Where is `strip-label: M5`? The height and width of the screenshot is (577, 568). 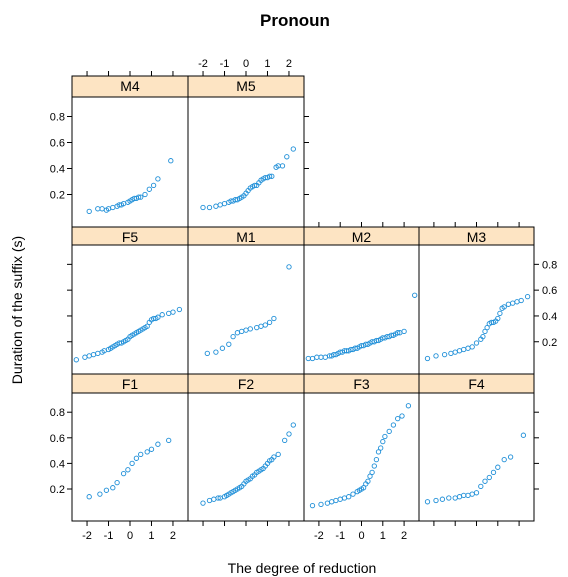 strip-label: M5 is located at coordinates (246, 86).